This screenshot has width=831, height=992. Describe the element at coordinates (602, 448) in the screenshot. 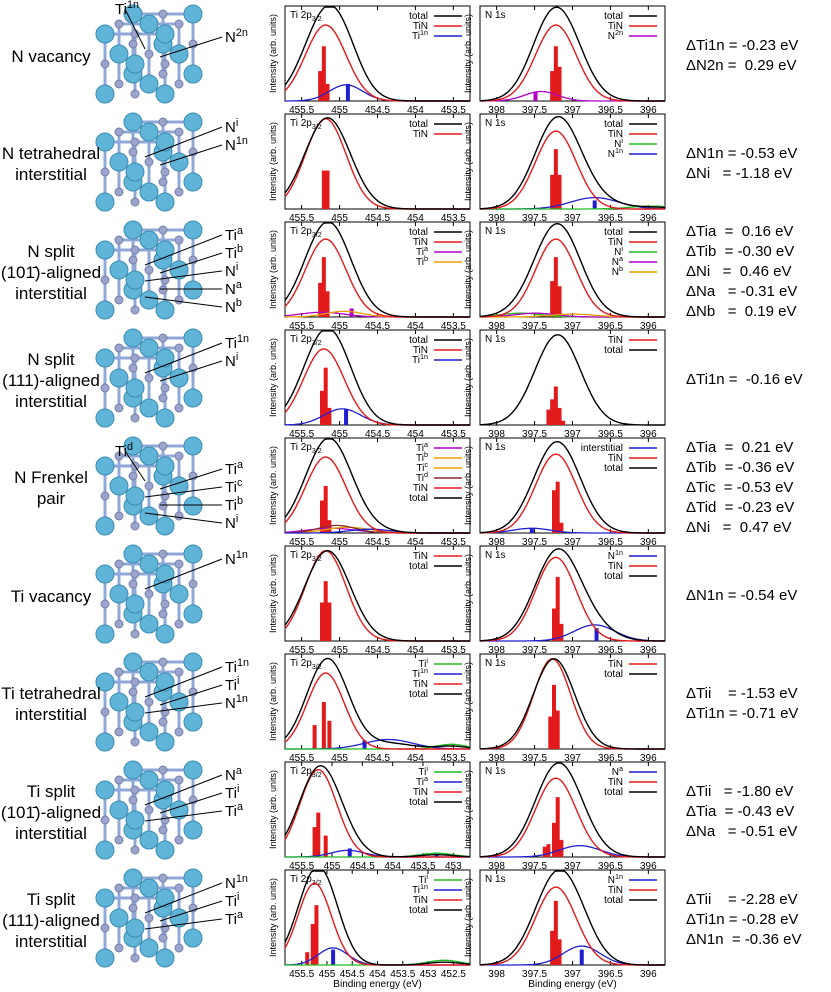

I see `legend-entry: interstitial` at that location.